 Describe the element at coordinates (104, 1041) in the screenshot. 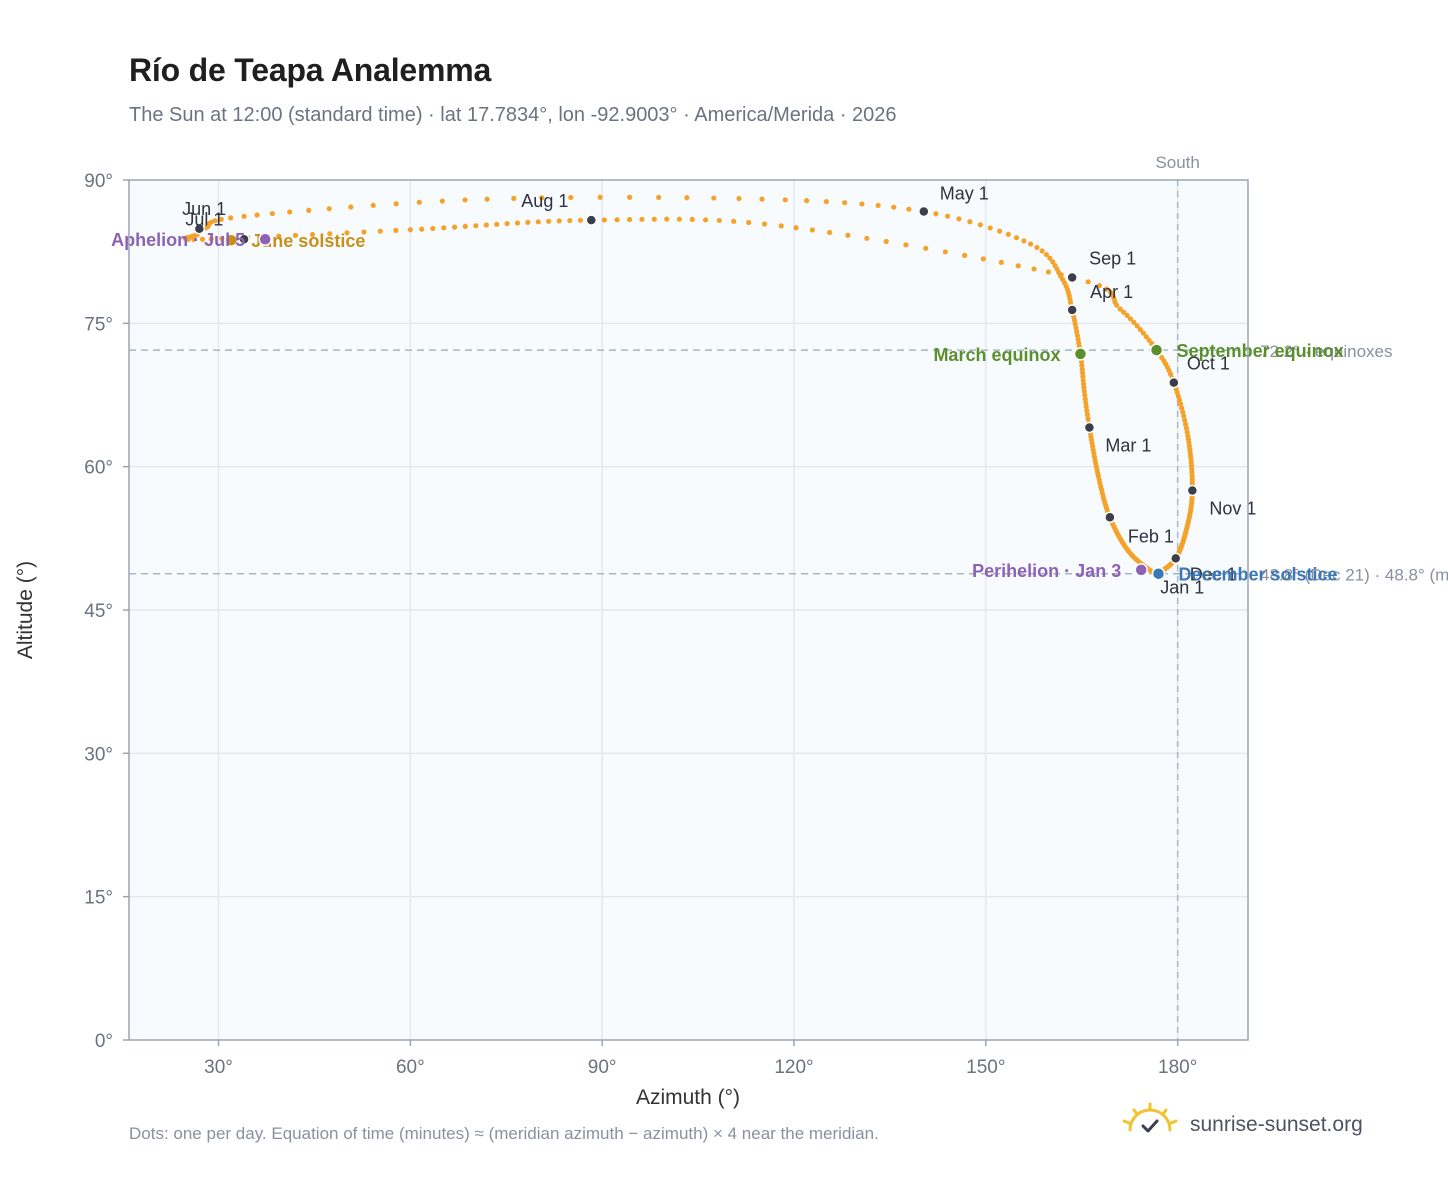

I see `y-tick-label: 0°` at that location.